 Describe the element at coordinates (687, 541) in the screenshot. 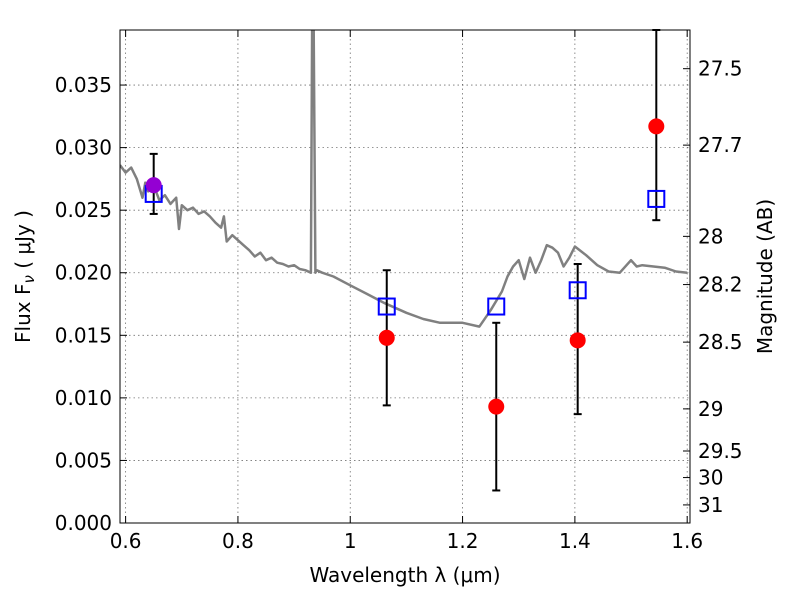

I see `x-tick-label: 1.6` at that location.